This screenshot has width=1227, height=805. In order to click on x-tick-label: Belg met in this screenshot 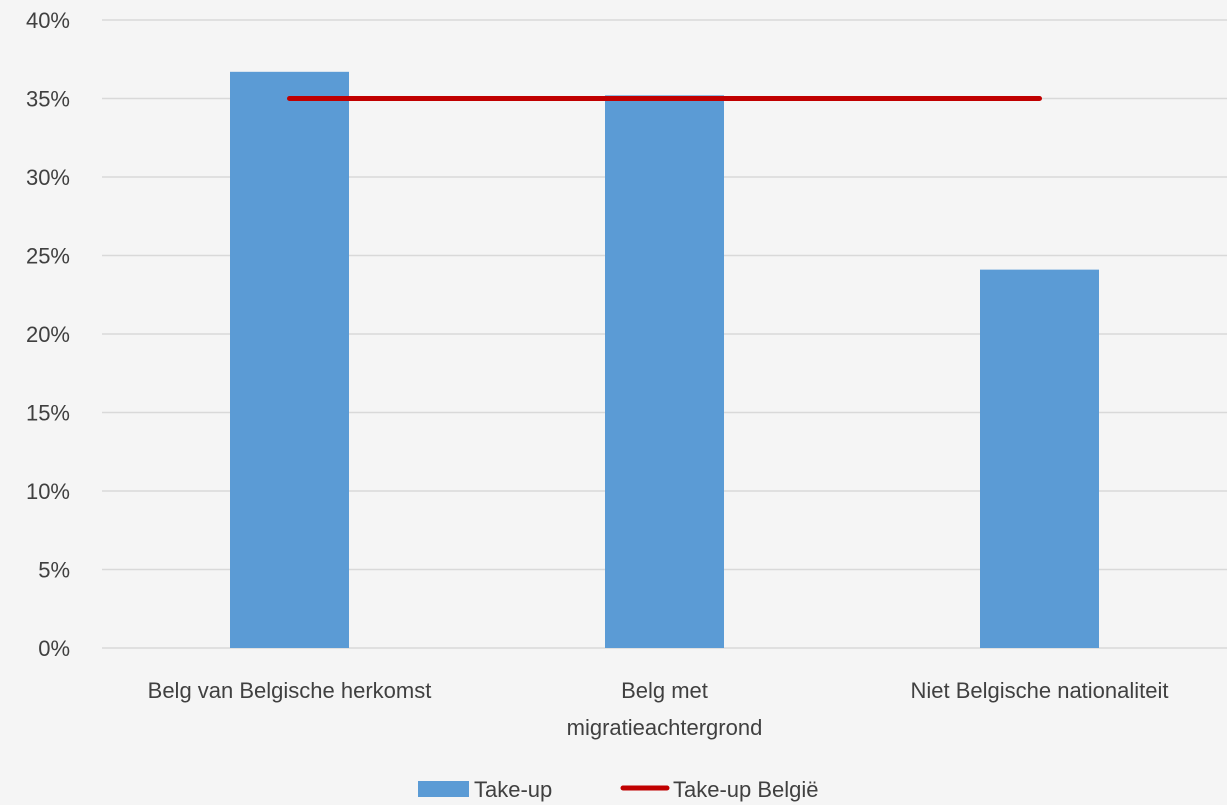, I will do `click(664, 690)`.